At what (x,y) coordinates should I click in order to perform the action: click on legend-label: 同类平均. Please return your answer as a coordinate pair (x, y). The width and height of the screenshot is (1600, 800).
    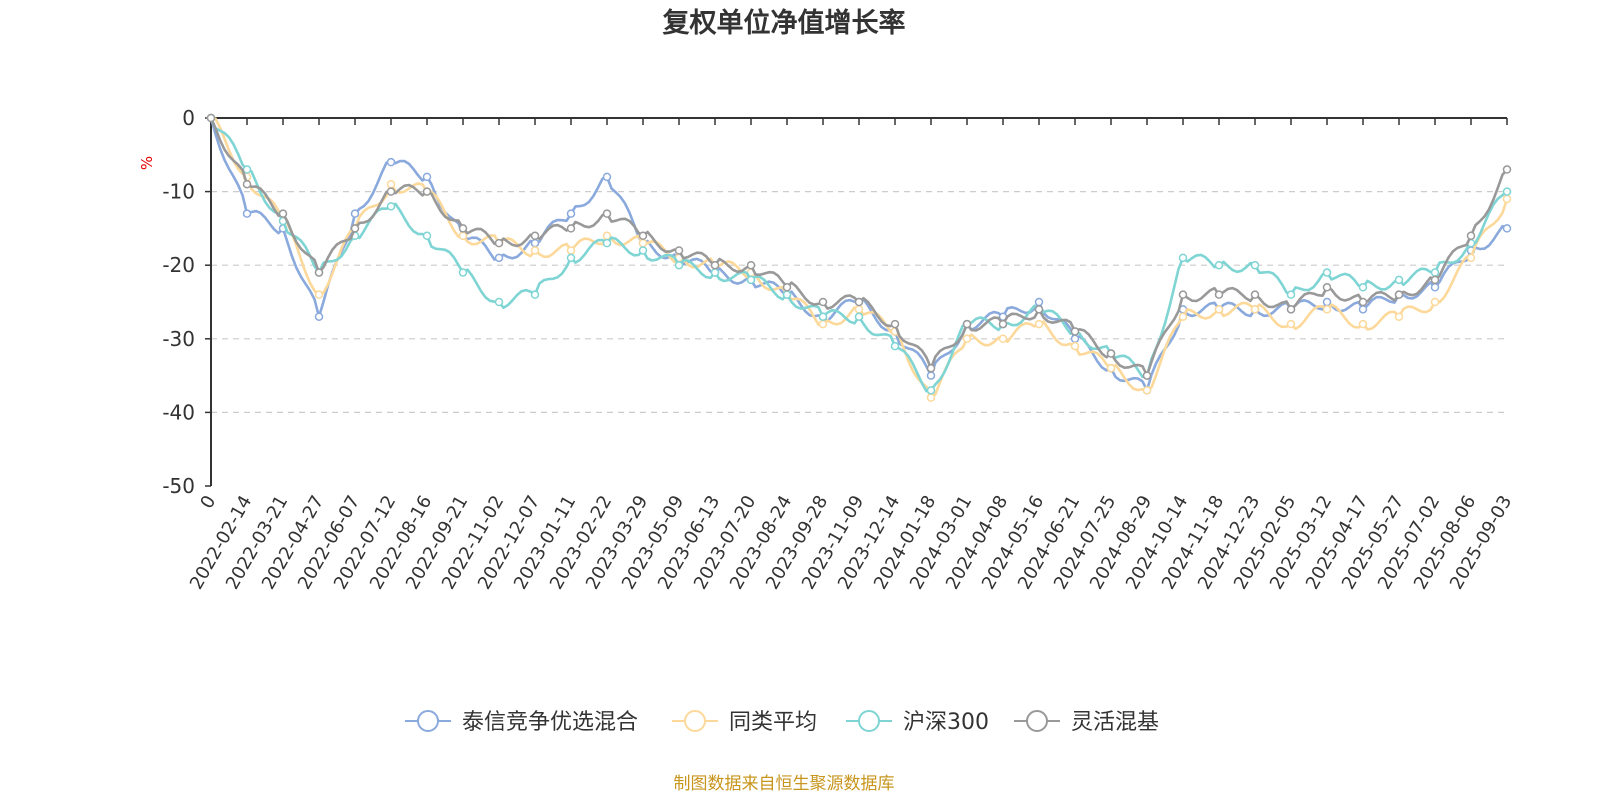
    Looking at the image, I should click on (773, 722).